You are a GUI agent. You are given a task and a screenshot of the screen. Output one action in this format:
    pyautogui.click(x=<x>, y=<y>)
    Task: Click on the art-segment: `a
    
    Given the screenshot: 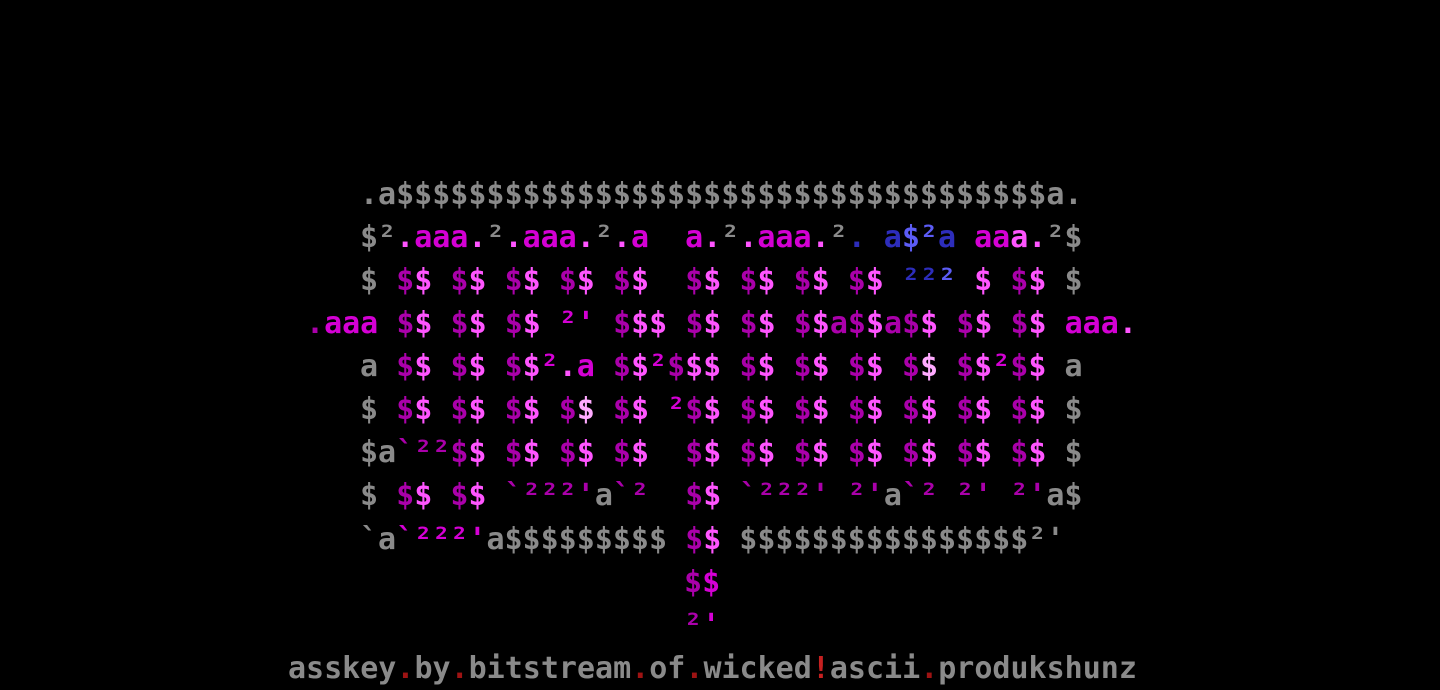 What is the action you would take?
    pyautogui.click(x=378, y=539)
    